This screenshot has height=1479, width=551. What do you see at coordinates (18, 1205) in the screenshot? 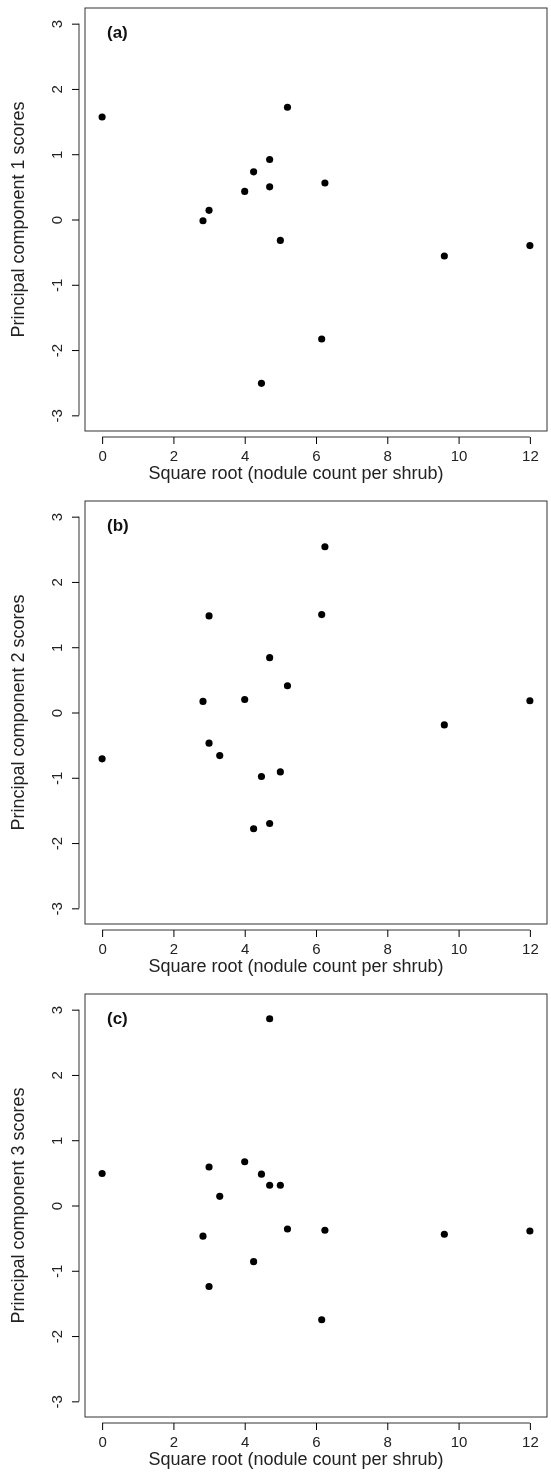
I see `y-axis-title: Principal component 3 scores` at bounding box center [18, 1205].